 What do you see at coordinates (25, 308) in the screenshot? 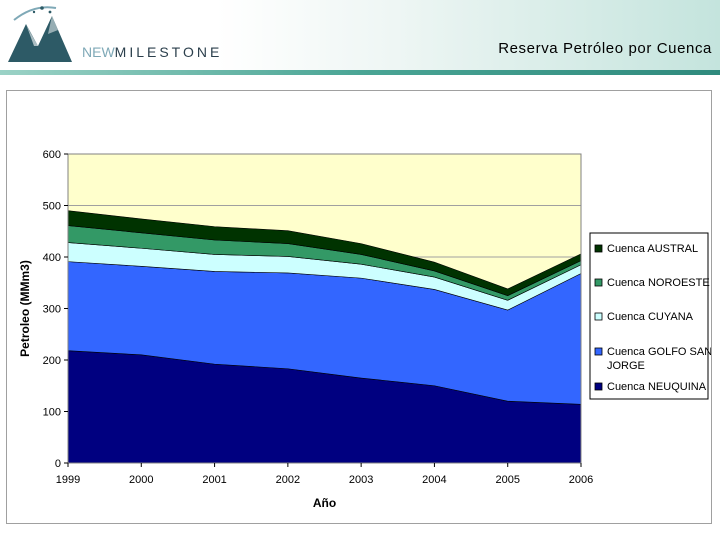
I see `y-axis-title: Petroleo (MMm3)` at bounding box center [25, 308].